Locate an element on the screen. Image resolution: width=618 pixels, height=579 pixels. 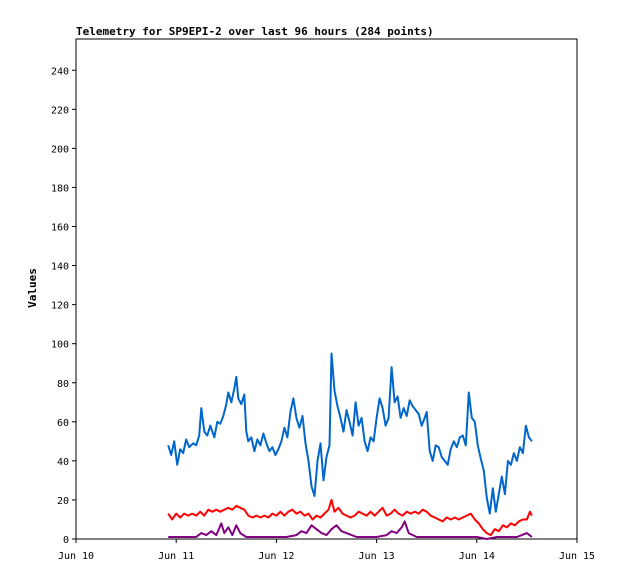
y-tick-label: 40 is located at coordinates (63, 462).